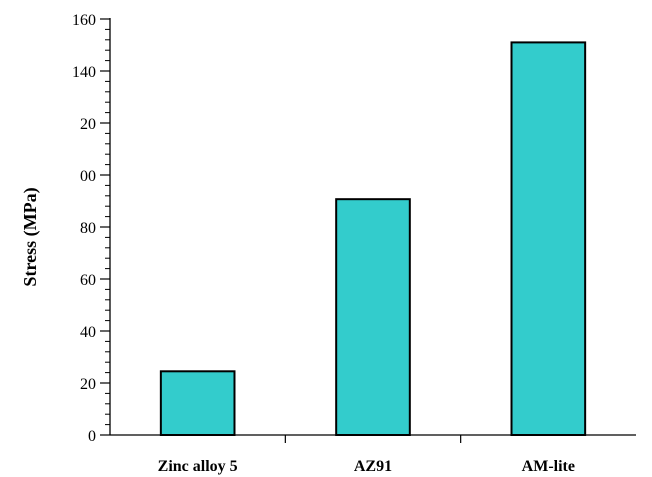 Image resolution: width=652 pixels, height=477 pixels. What do you see at coordinates (88, 280) in the screenshot?
I see `y-tick-label: 60` at bounding box center [88, 280].